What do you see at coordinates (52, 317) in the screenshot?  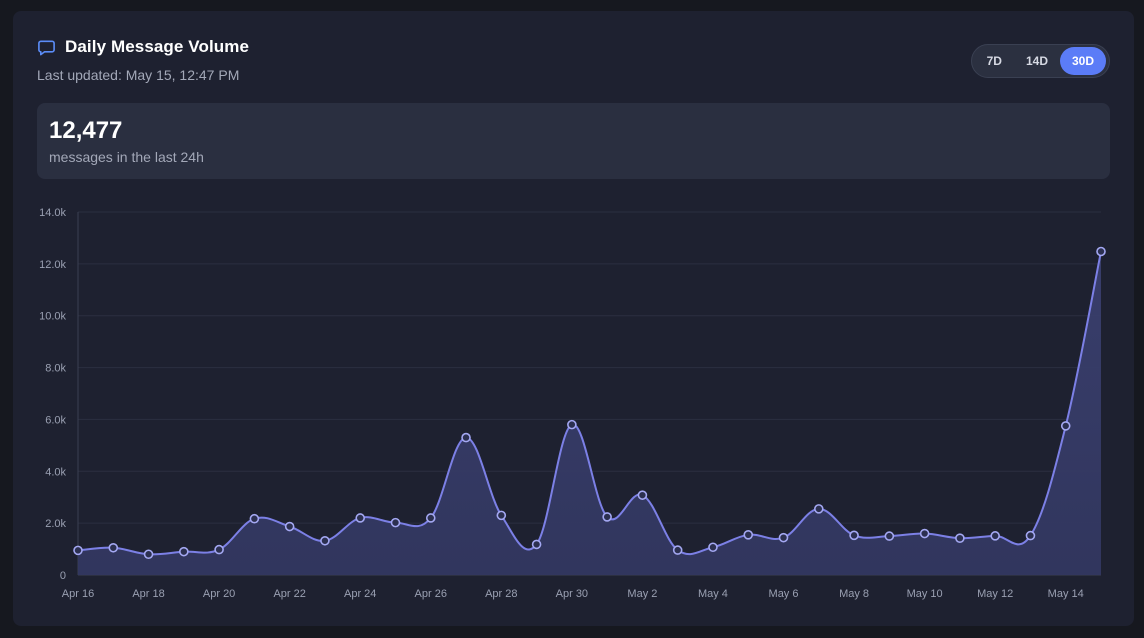 I see `y-tick-label: 10.0k` at bounding box center [52, 317].